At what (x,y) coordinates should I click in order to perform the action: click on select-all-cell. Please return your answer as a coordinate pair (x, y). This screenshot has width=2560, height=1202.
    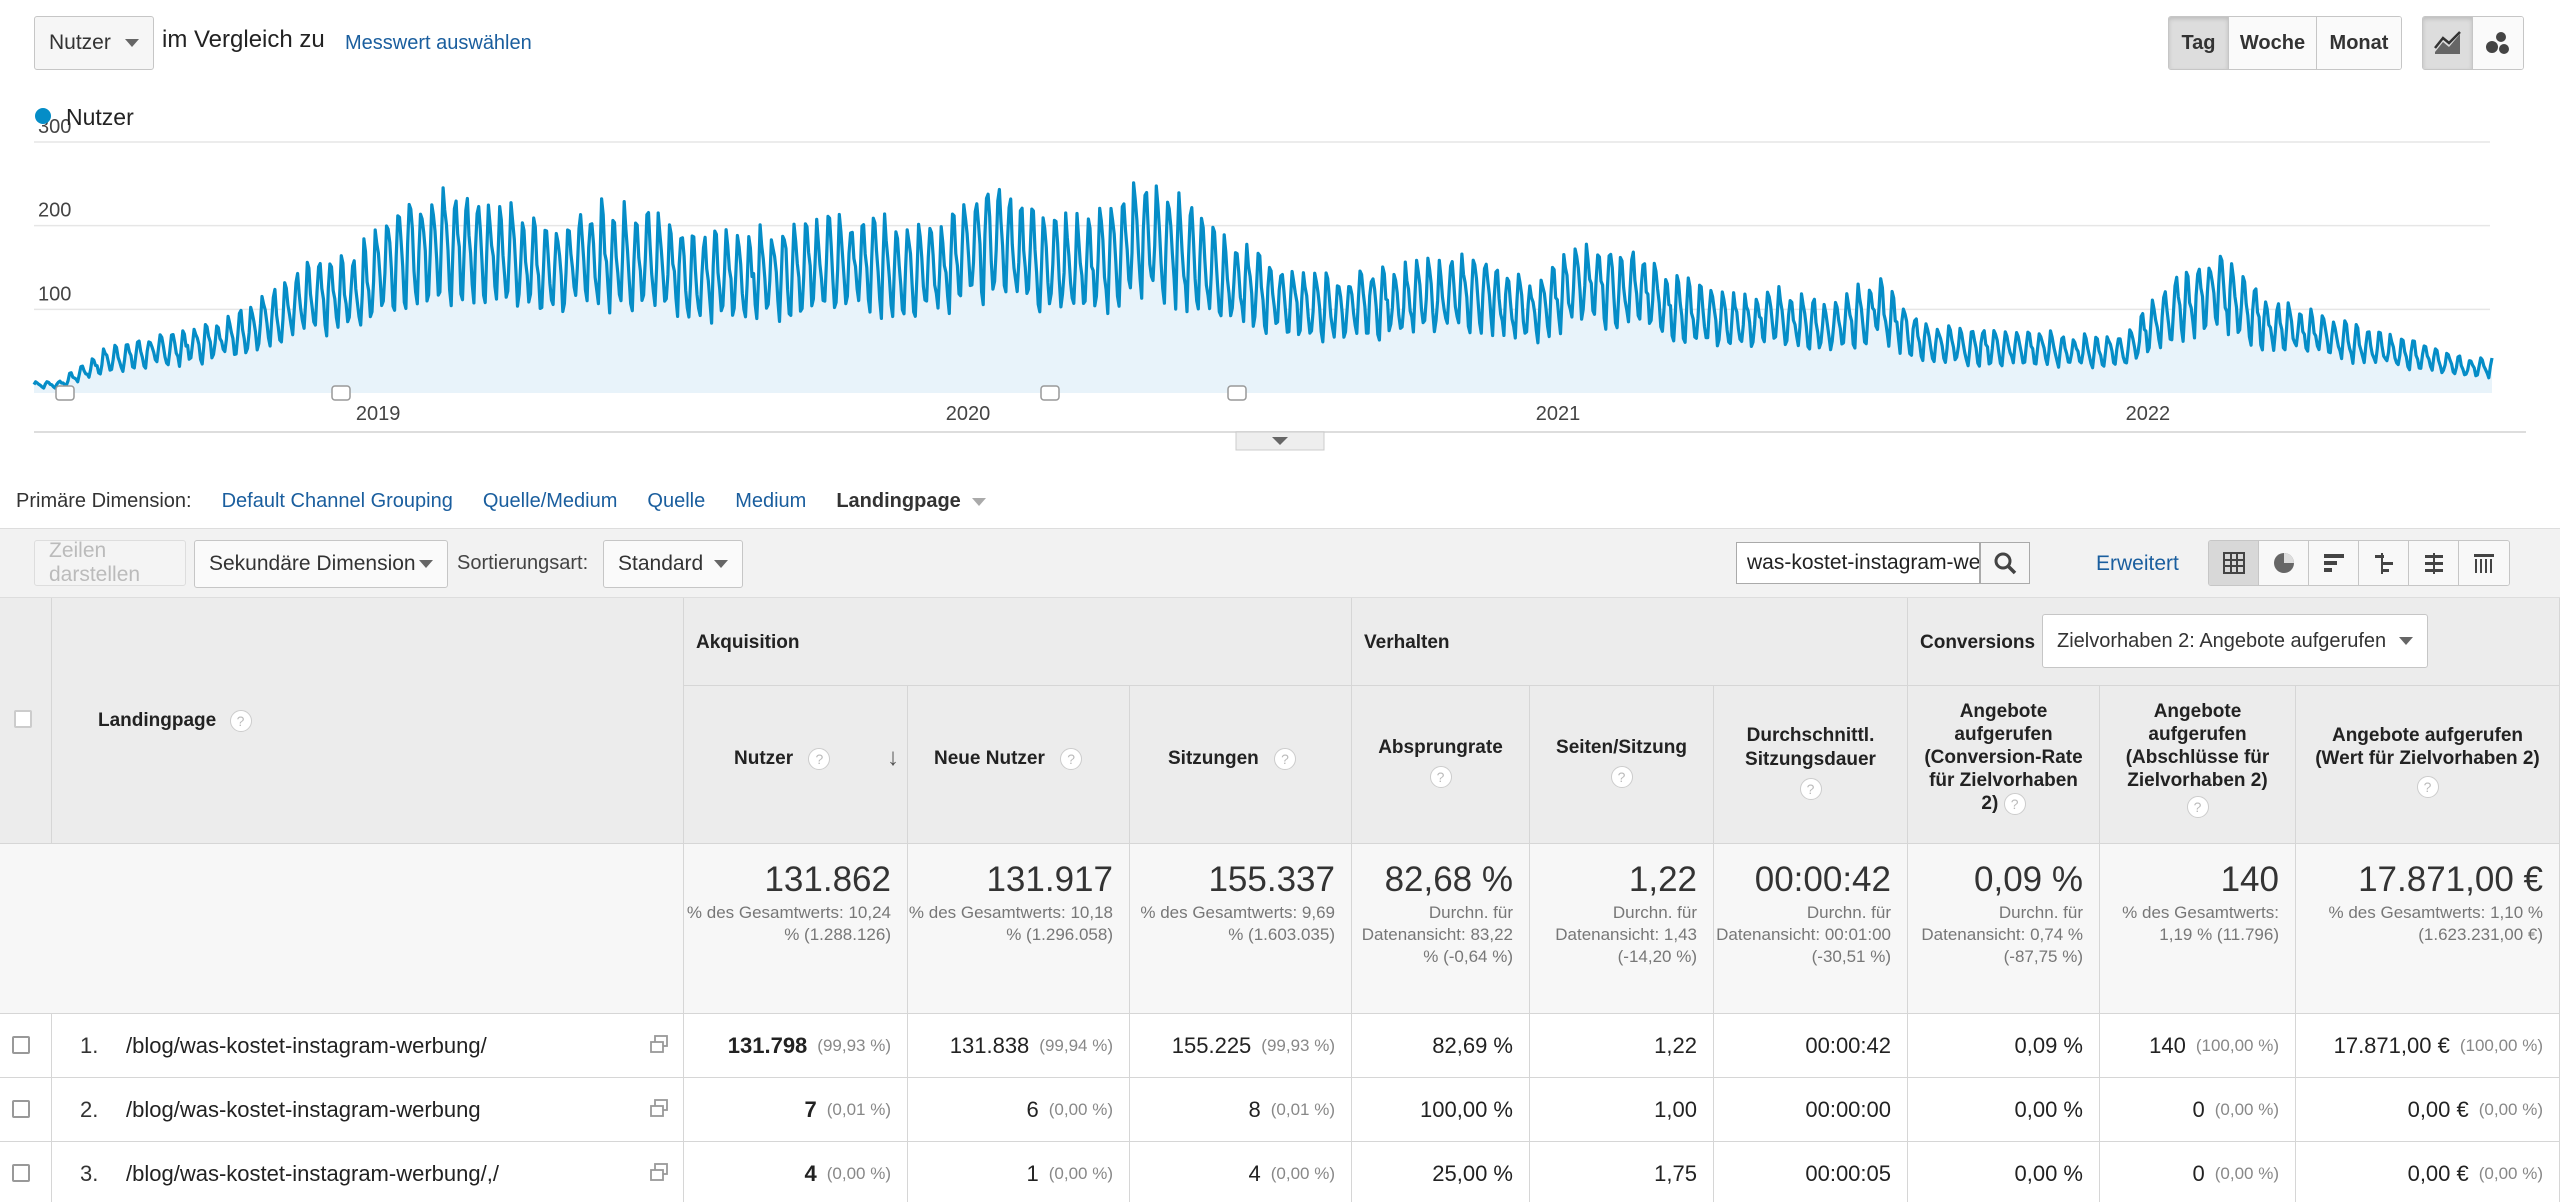
    Looking at the image, I should click on (26, 721).